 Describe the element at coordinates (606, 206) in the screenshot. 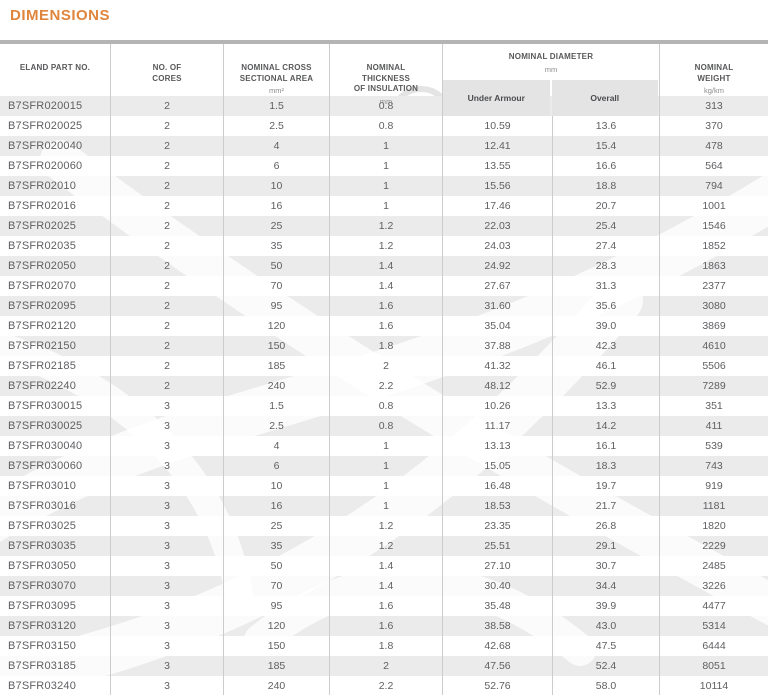

I see `cell-diameter-overall: 20.7` at that location.